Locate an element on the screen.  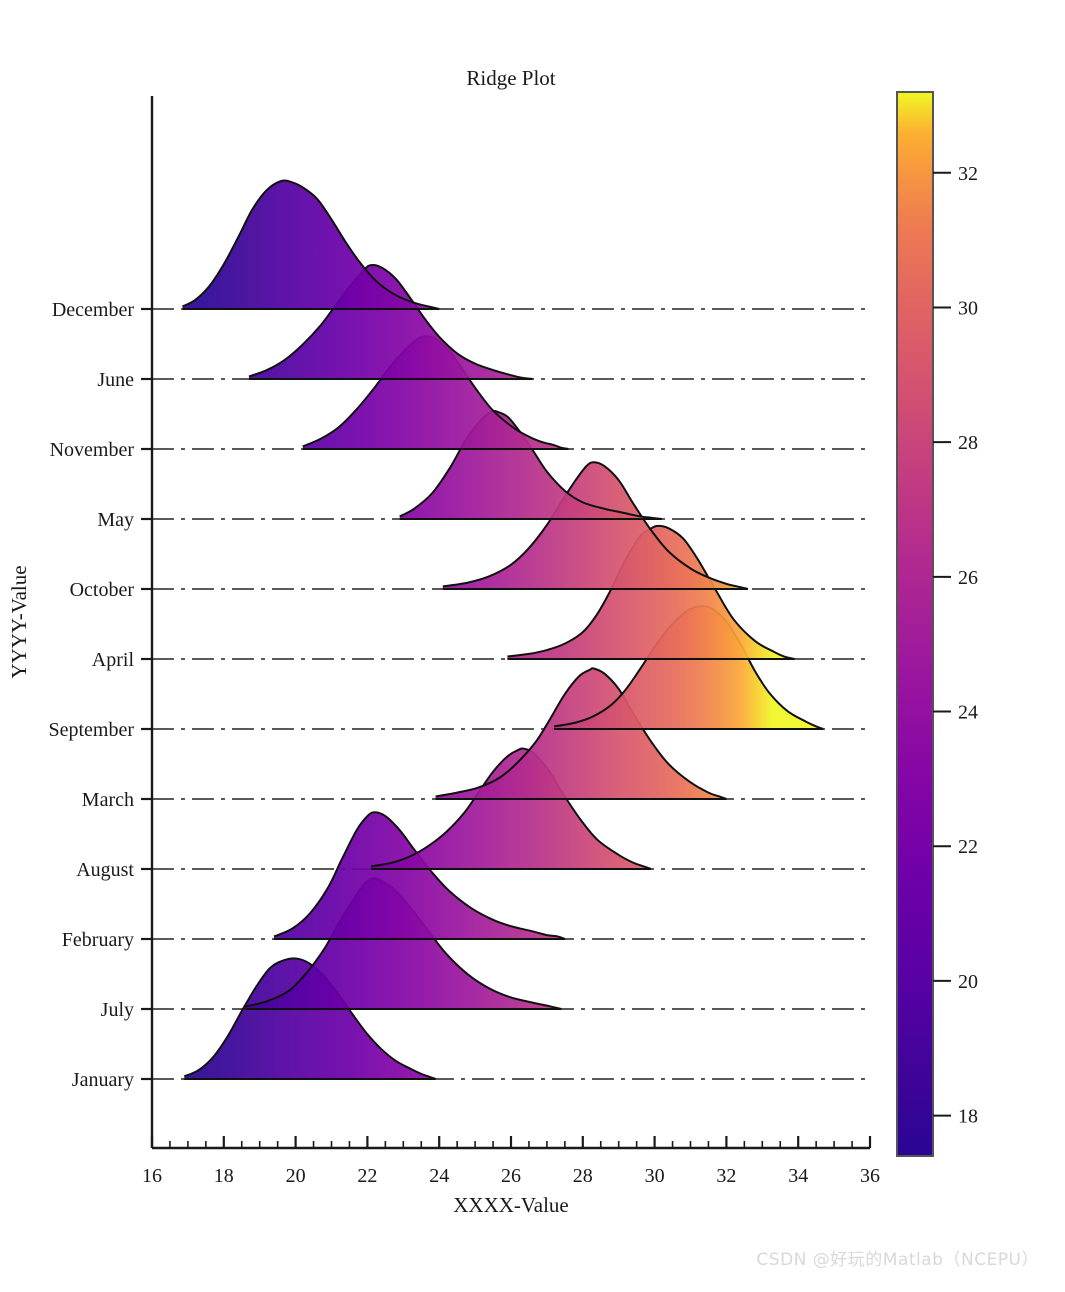
colorbar-tick-label: 22 is located at coordinates (968, 847).